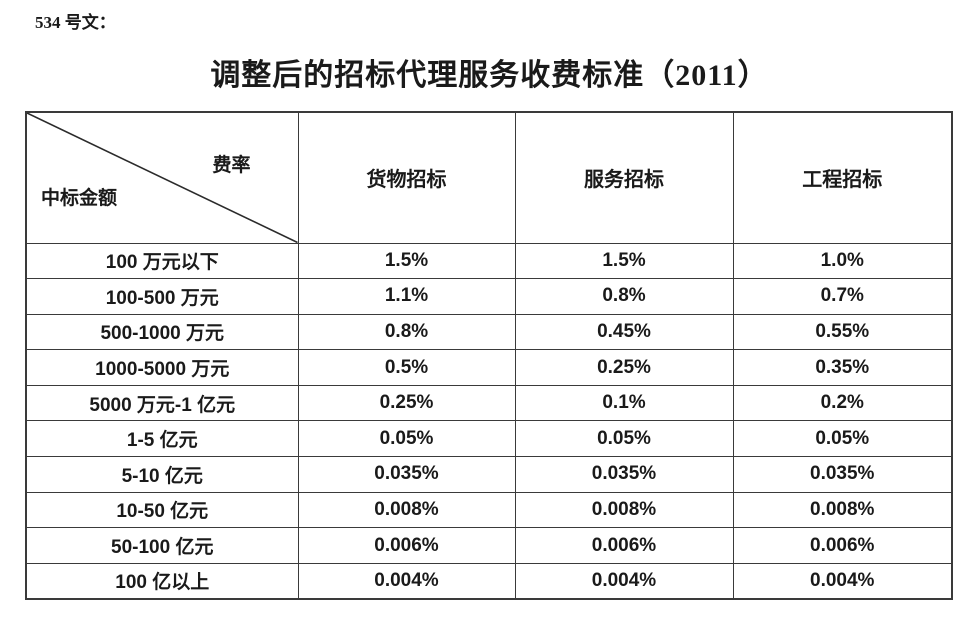 This screenshot has height=629, width=979. What do you see at coordinates (406, 296) in the screenshot?
I see `rate-cell: 1.1%` at bounding box center [406, 296].